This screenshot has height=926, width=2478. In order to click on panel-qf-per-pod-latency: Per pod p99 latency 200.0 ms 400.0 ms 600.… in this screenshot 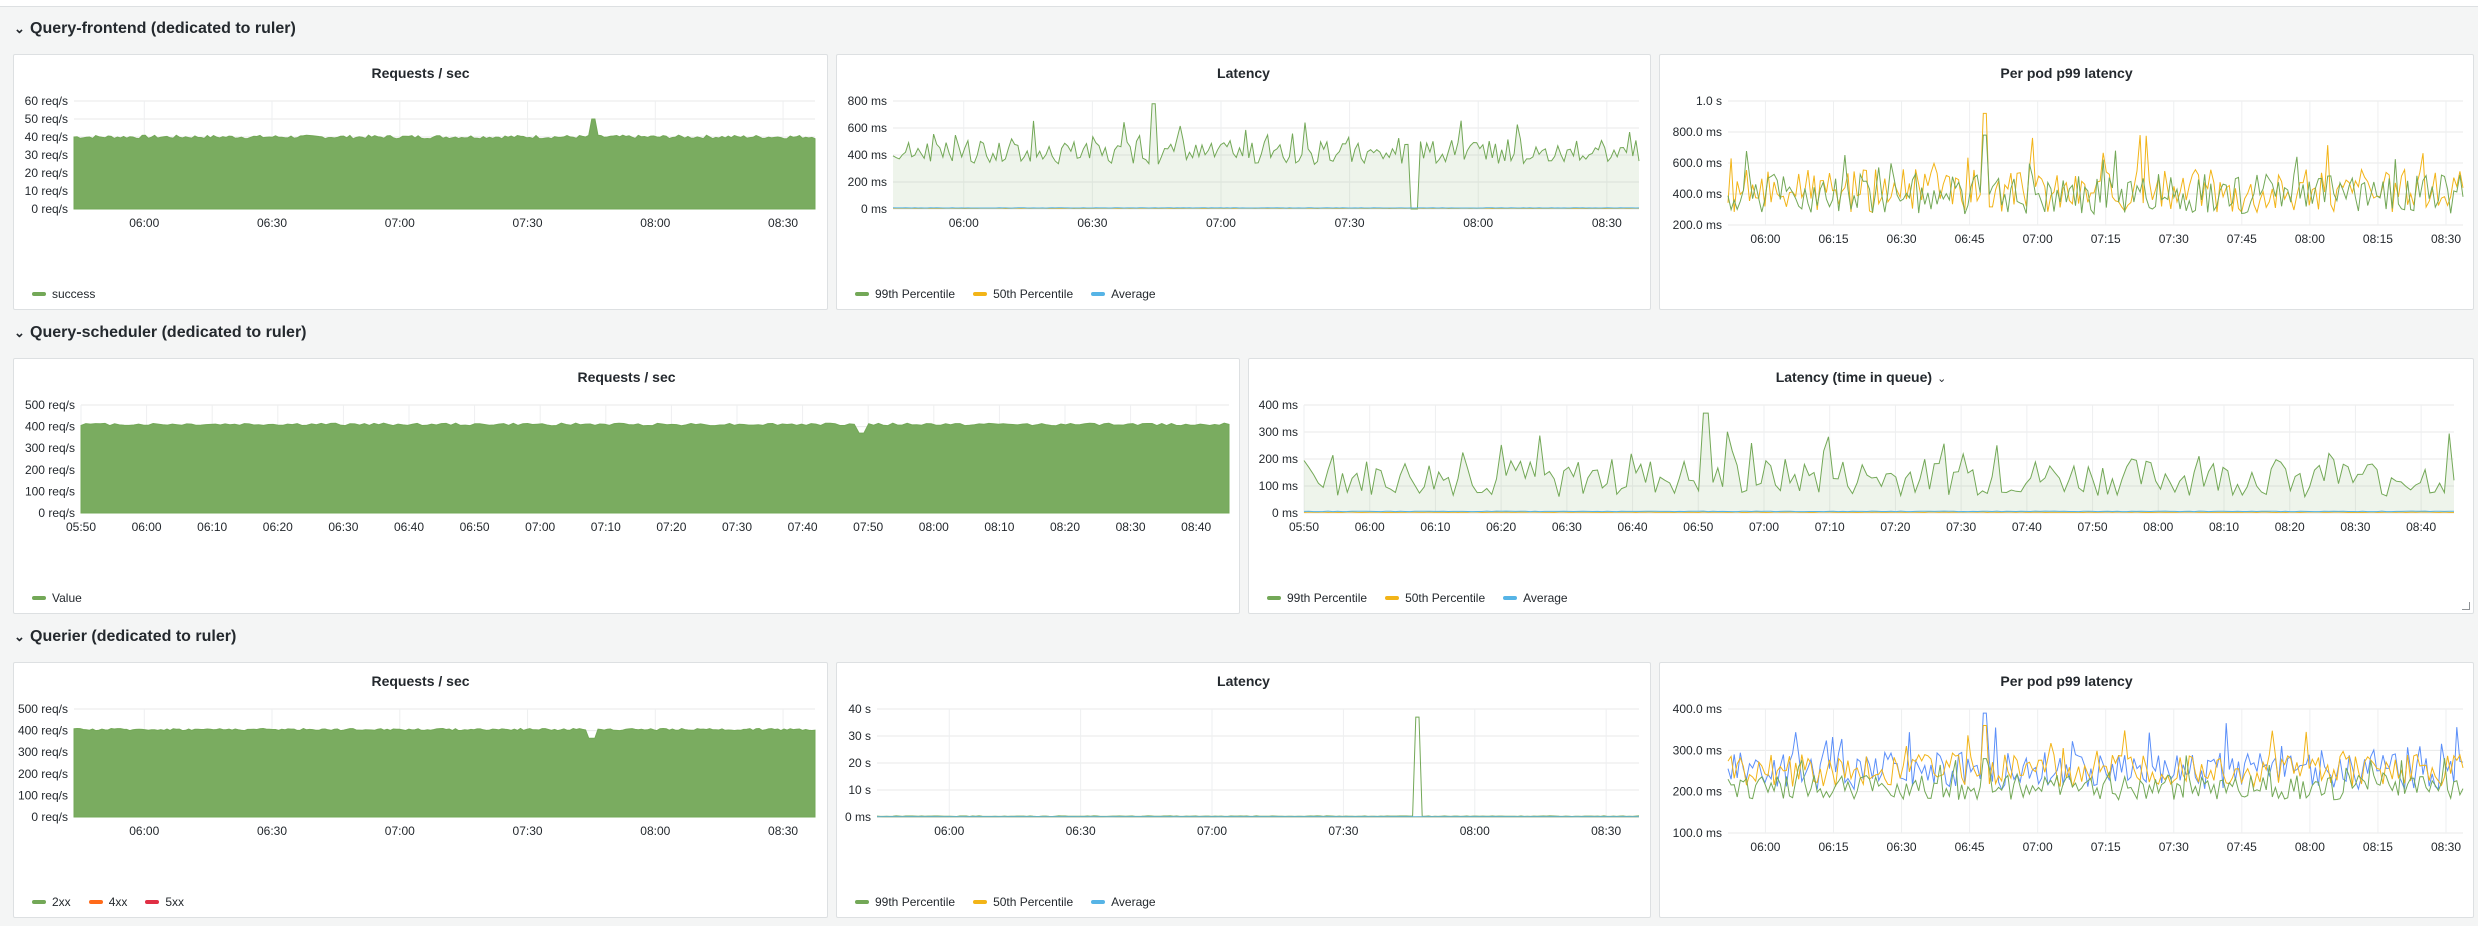, I will do `click(2066, 182)`.